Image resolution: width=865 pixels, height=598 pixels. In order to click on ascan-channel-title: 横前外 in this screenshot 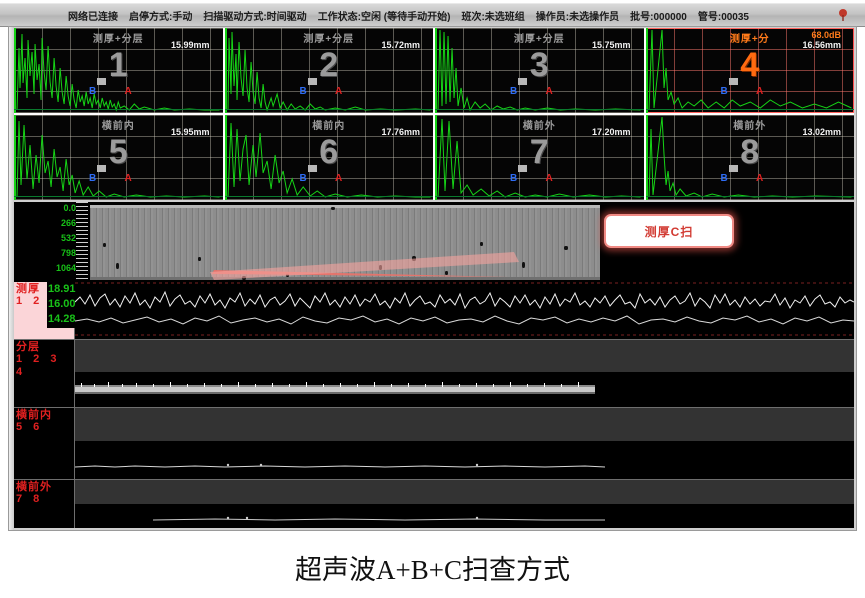, I will do `click(539, 126)`.